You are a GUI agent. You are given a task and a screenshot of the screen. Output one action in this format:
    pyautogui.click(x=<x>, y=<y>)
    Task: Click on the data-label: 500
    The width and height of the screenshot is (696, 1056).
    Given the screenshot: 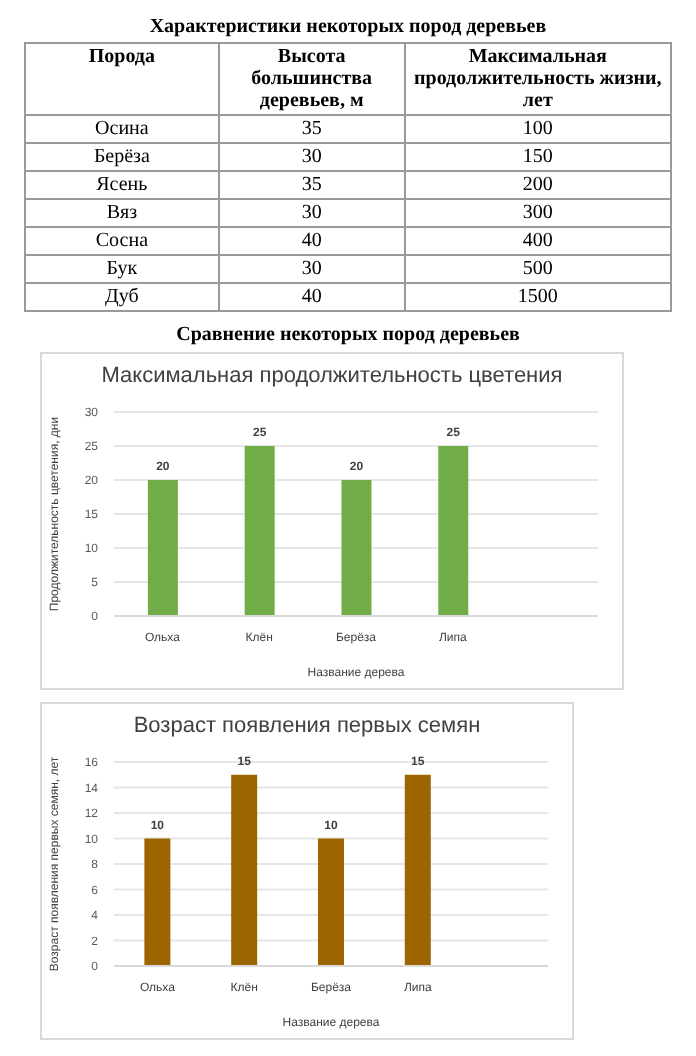 What is the action you would take?
    pyautogui.click(x=537, y=269)
    